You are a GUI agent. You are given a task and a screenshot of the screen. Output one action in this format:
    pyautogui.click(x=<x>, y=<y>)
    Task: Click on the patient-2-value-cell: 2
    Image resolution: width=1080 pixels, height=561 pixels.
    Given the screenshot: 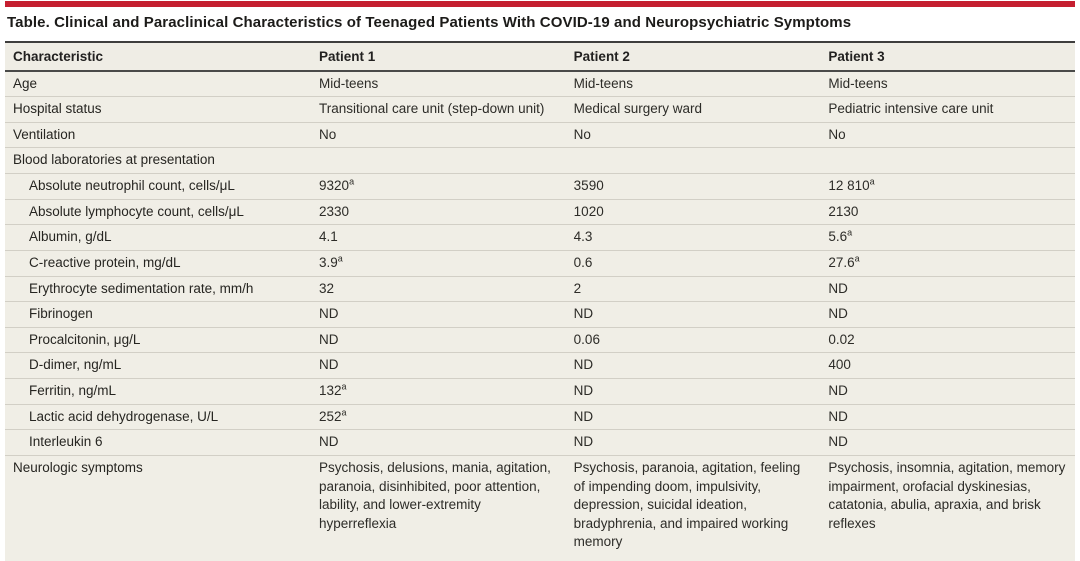 What is the action you would take?
    pyautogui.click(x=693, y=289)
    